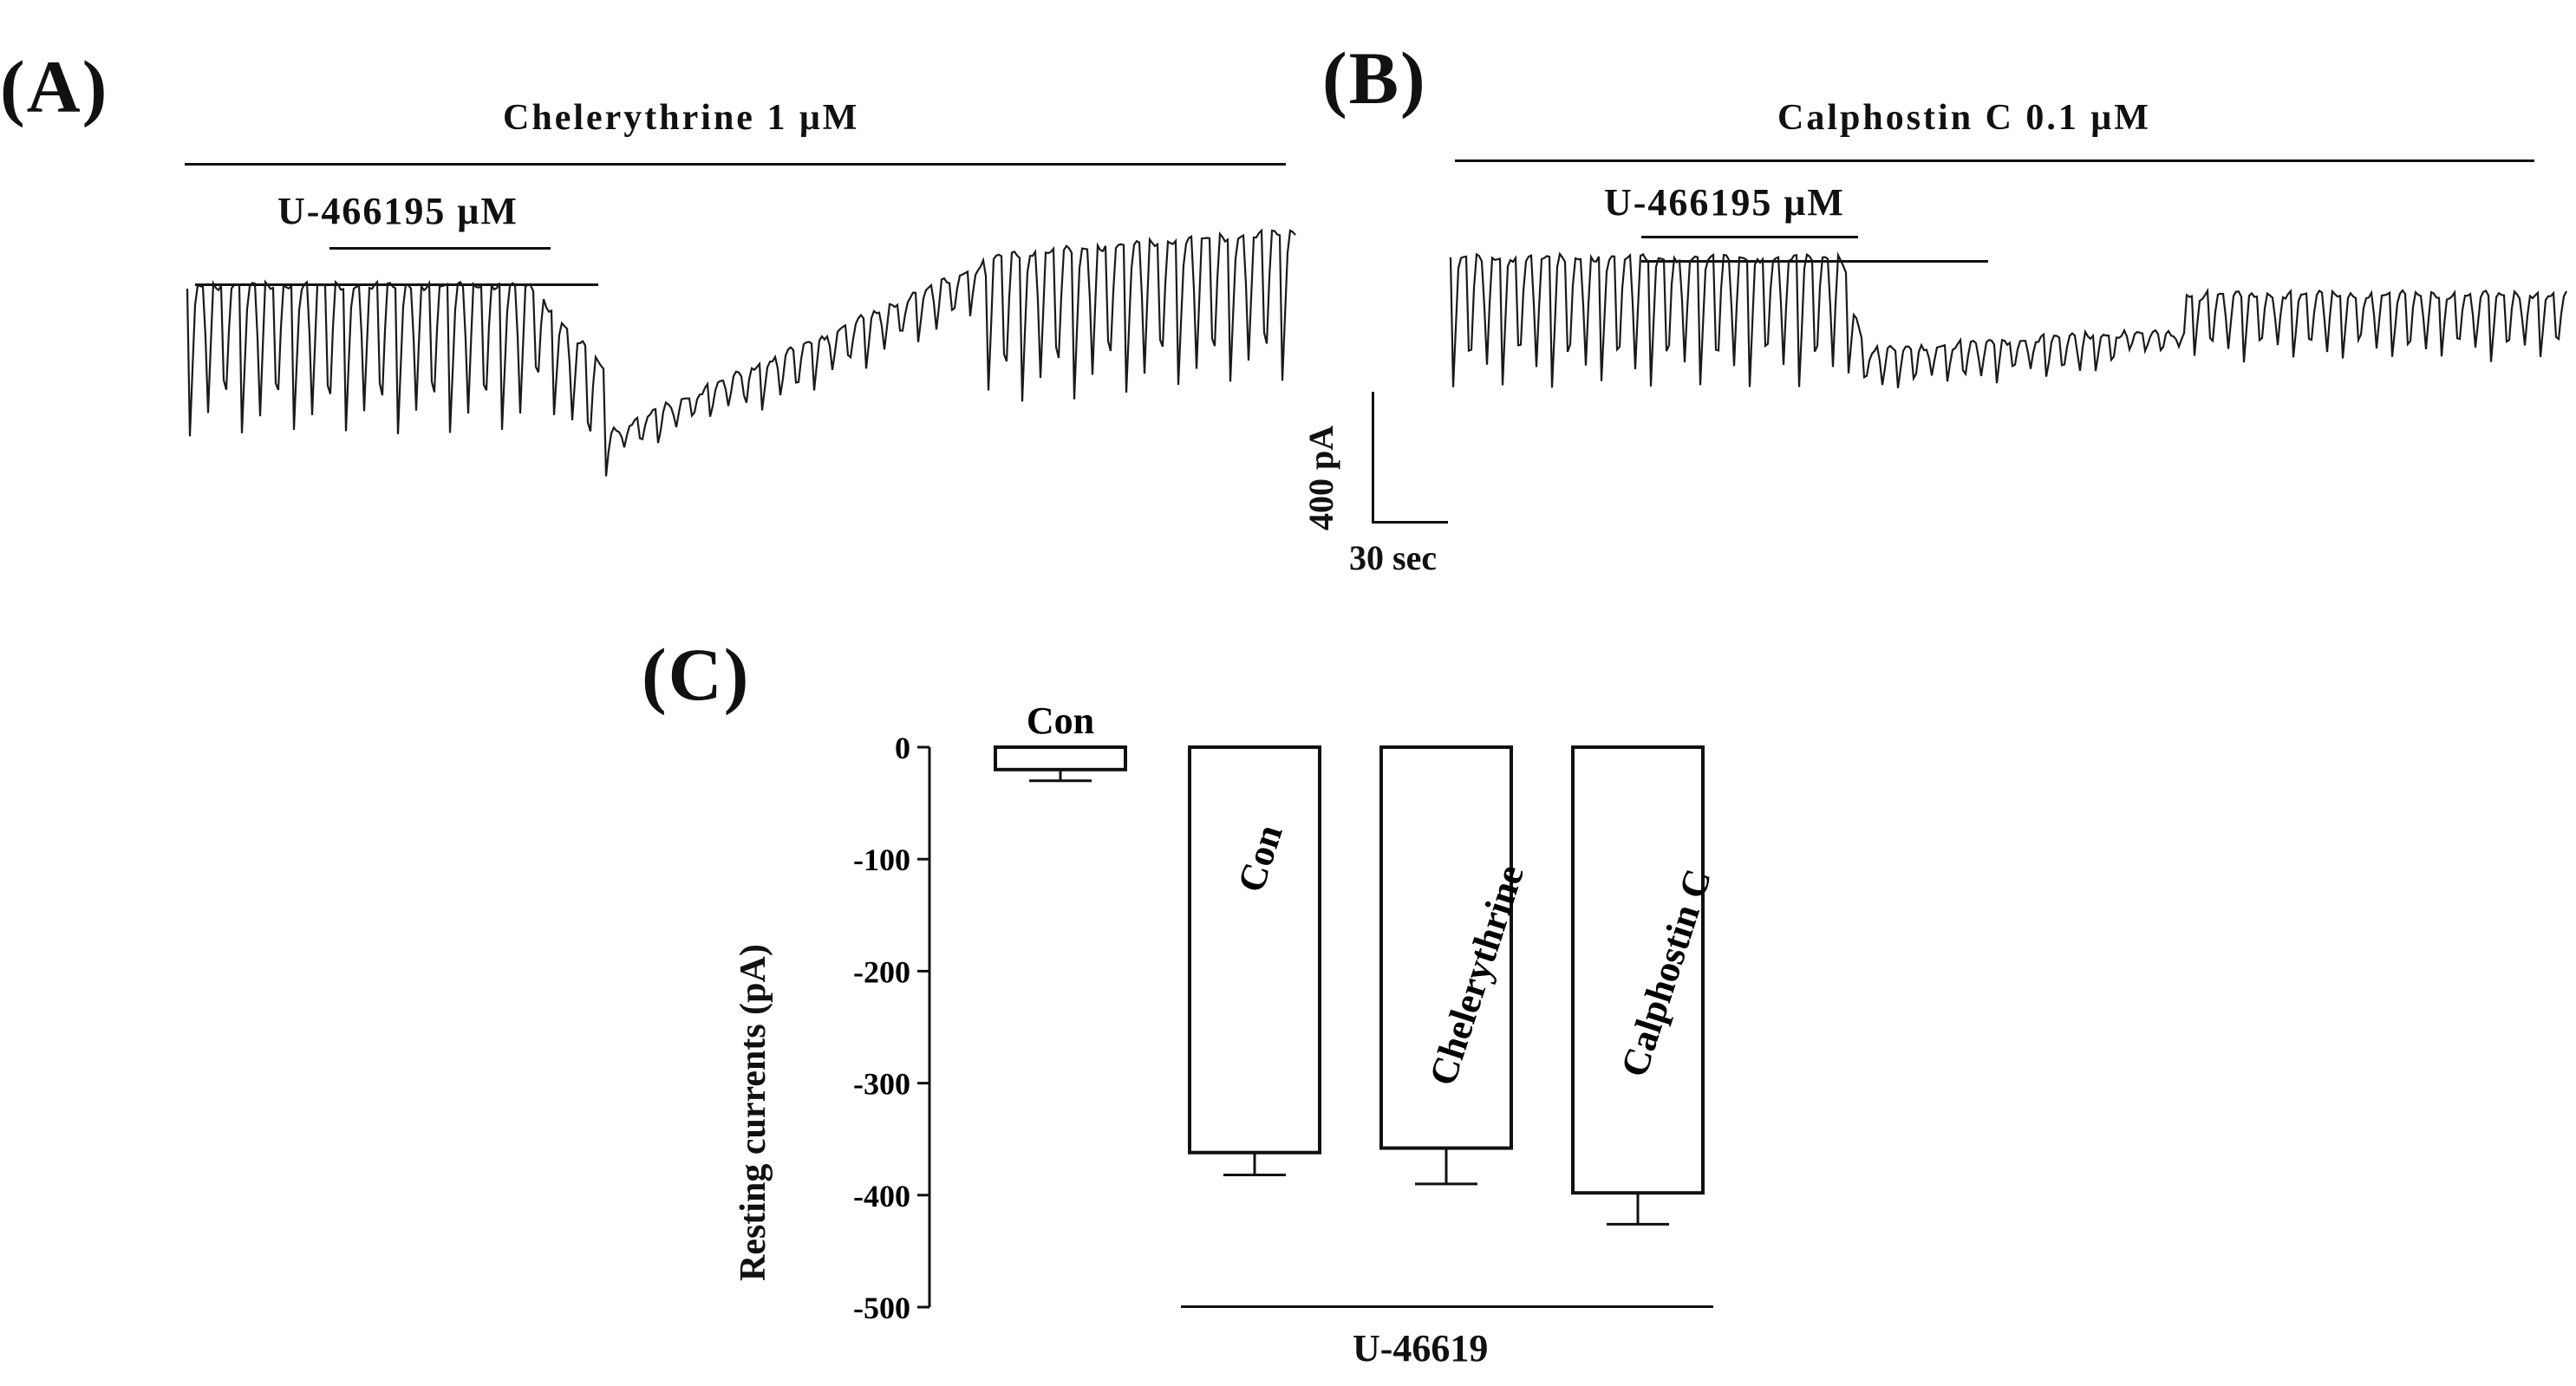  Describe the element at coordinates (1995, 160) in the screenshot. I see `panel-b-drug-bar` at that location.